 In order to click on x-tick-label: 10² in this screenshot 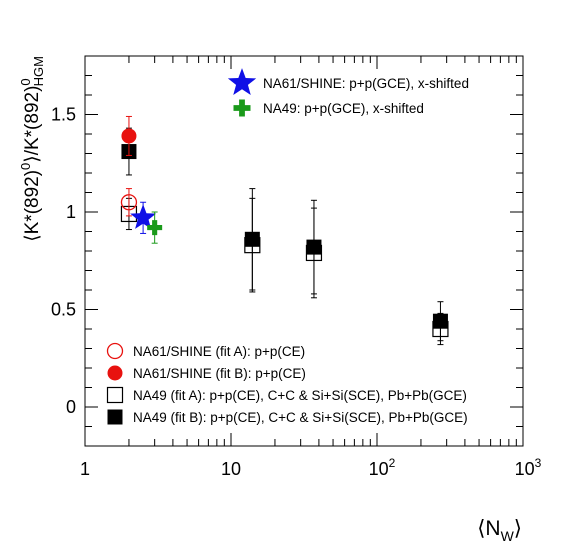, I will do `click(382, 467)`.